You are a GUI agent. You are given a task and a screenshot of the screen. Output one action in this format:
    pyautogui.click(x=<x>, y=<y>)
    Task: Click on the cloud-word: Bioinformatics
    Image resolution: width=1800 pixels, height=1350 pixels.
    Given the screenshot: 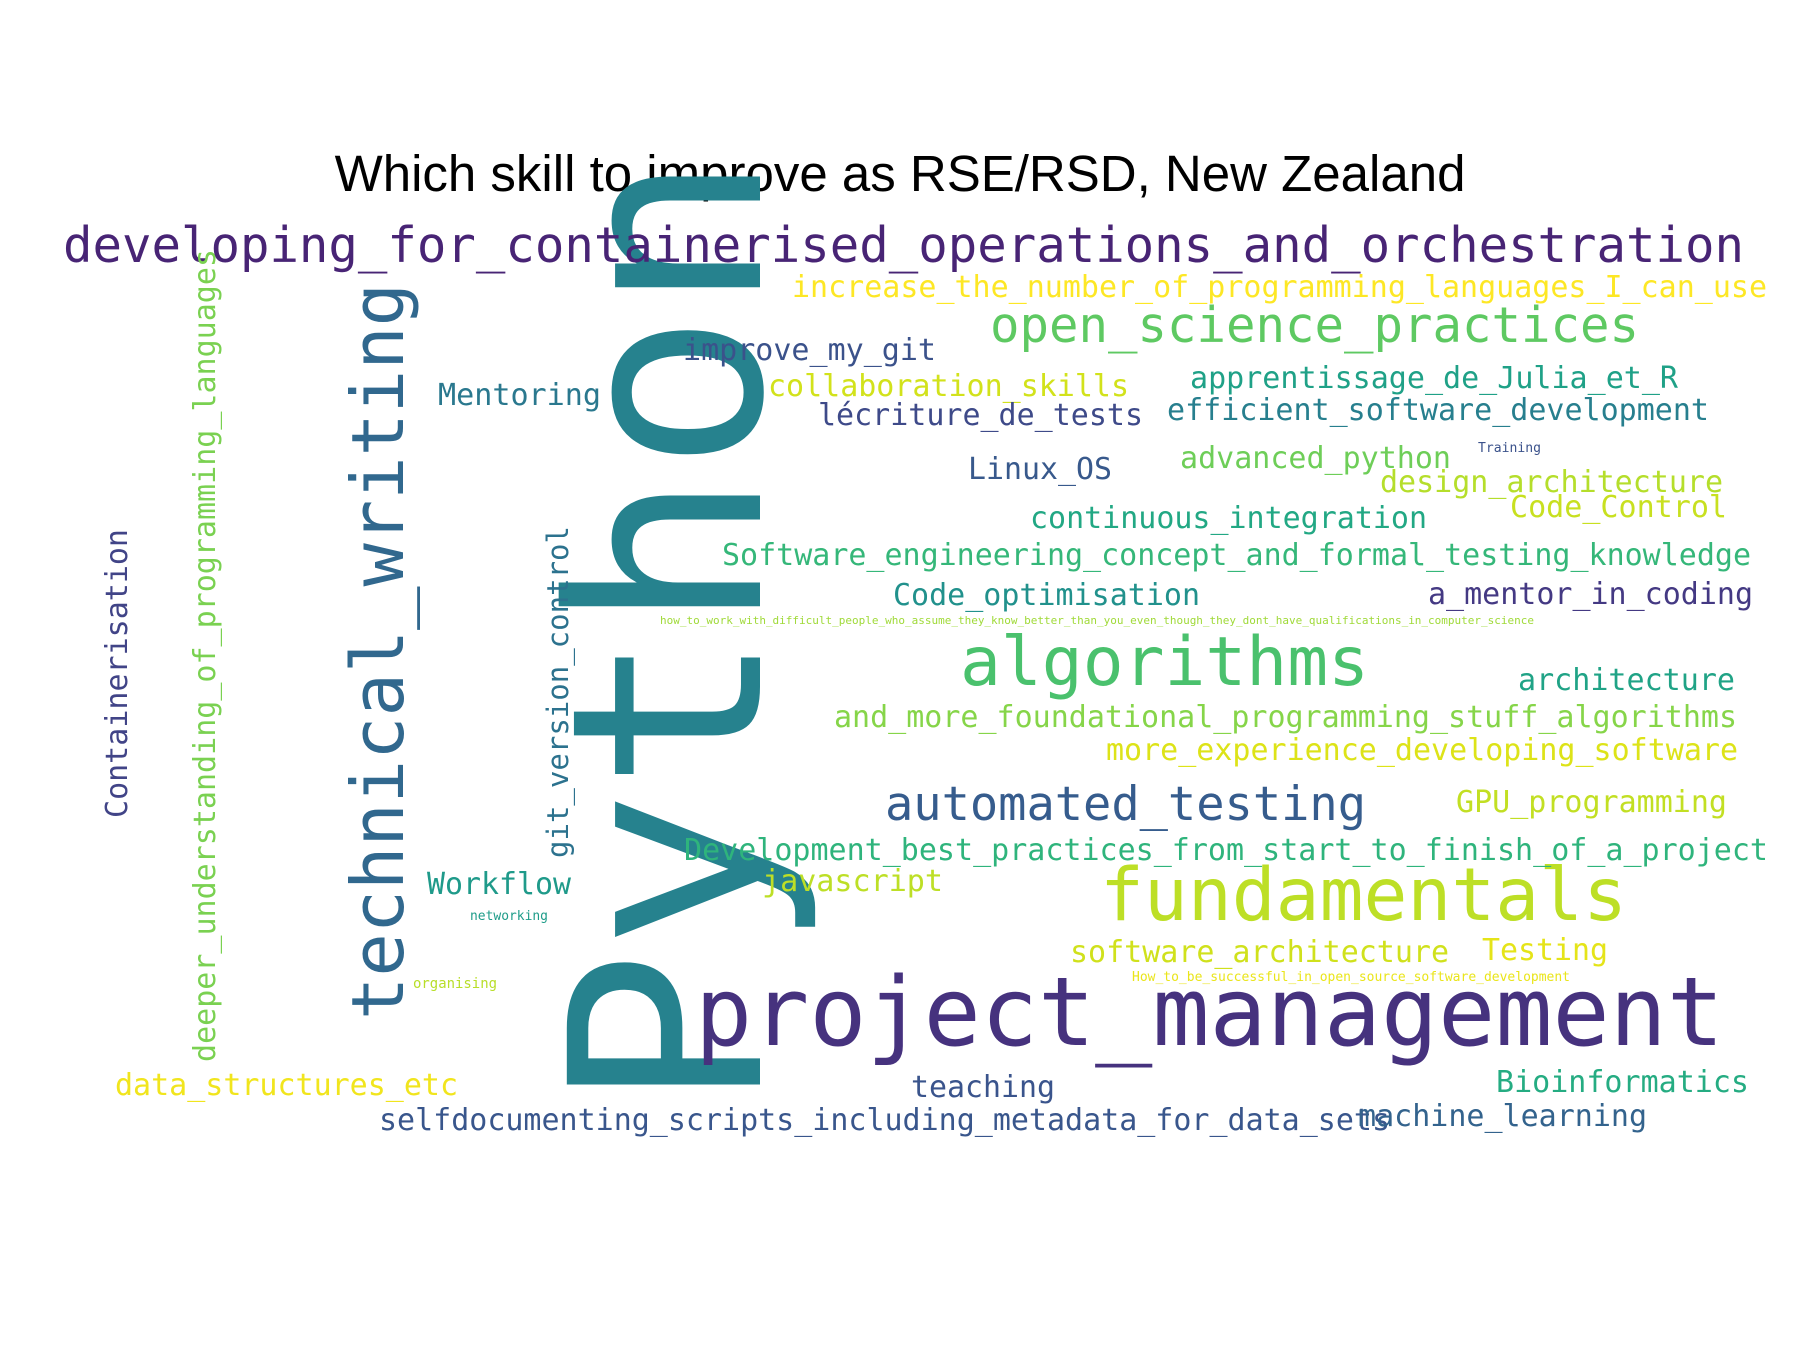 What is the action you would take?
    pyautogui.click(x=1622, y=1082)
    